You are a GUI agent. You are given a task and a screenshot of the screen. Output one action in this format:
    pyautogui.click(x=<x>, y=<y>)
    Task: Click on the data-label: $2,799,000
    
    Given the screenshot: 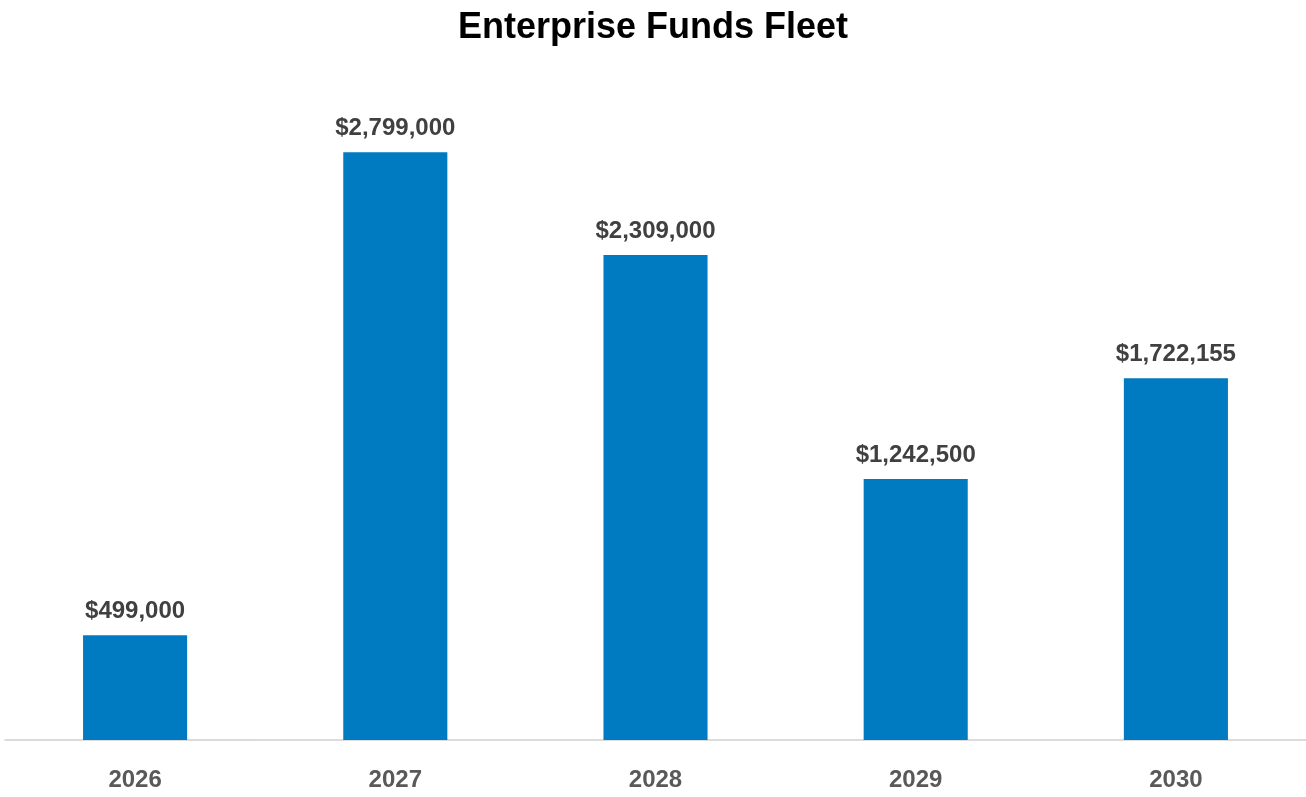 What is the action you would take?
    pyautogui.click(x=395, y=126)
    